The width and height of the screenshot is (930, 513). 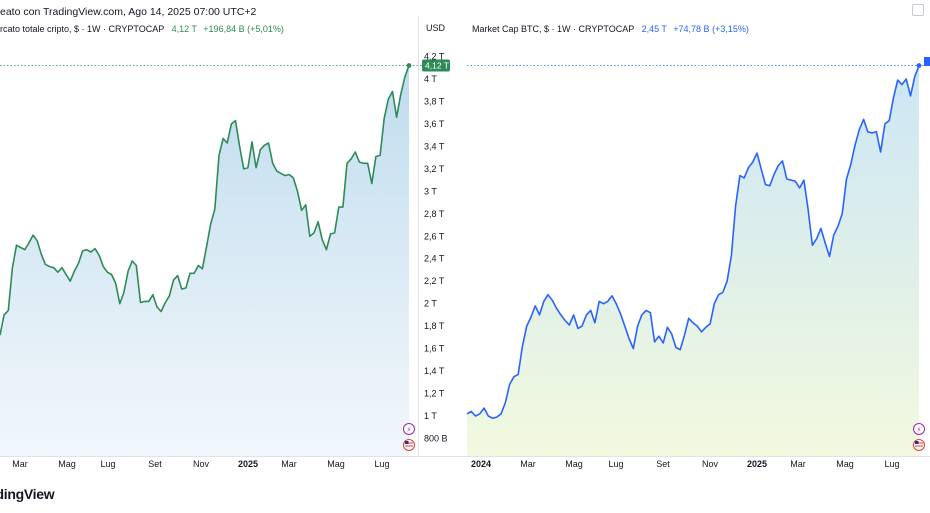 I want to click on panel-separator, so click(x=418, y=236).